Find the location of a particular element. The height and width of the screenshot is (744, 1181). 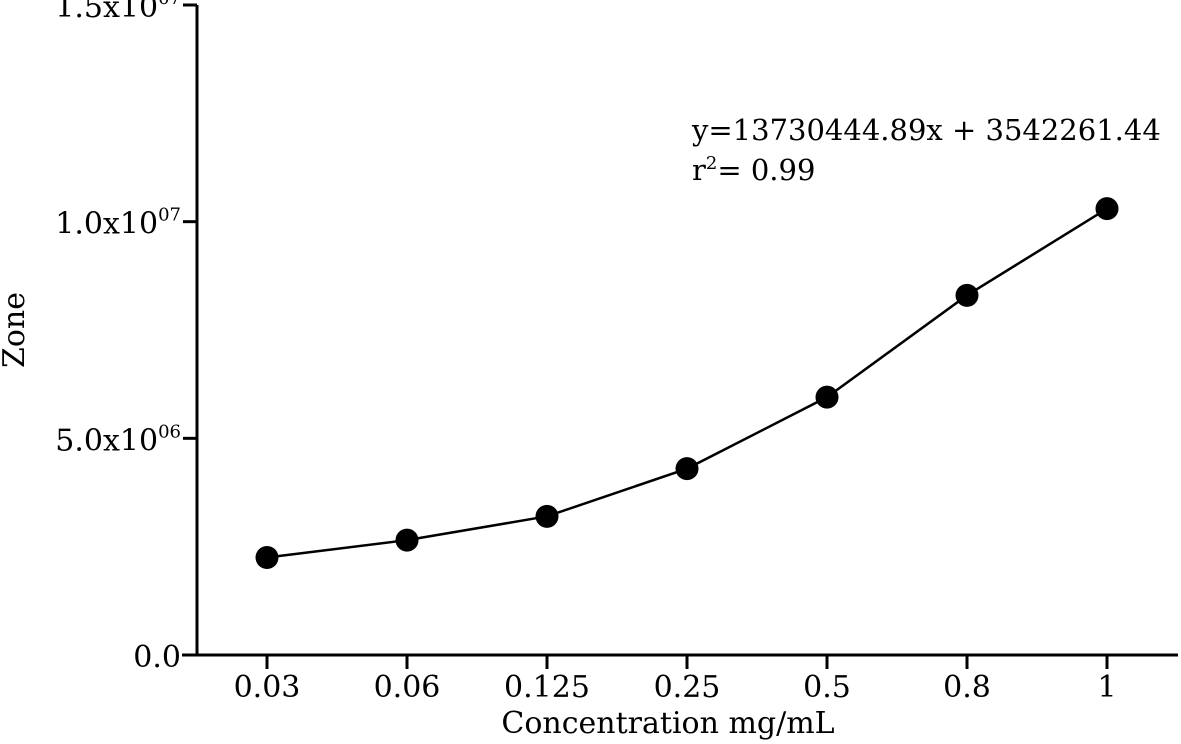

x-axis-title: Concentration mg/mL is located at coordinates (667, 723).